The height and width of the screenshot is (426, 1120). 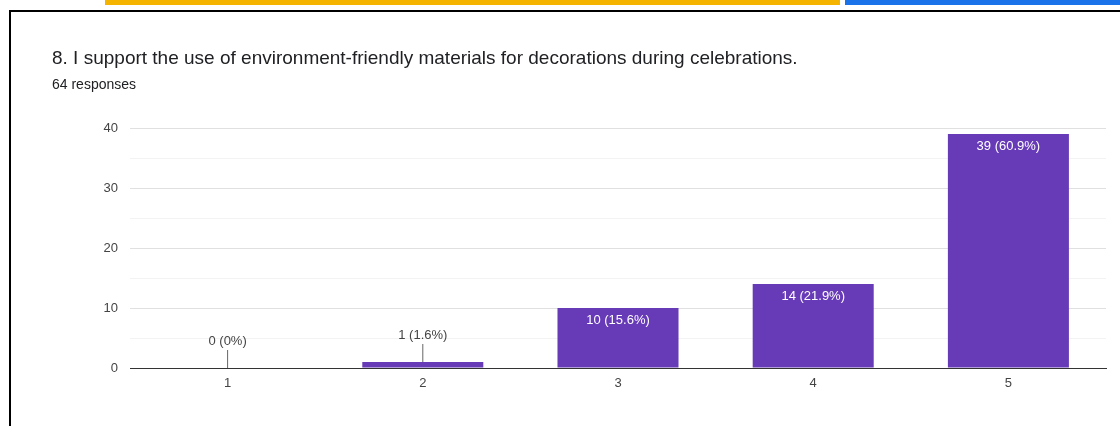 I want to click on data-label: 39 (60.9%), so click(x=1008, y=146).